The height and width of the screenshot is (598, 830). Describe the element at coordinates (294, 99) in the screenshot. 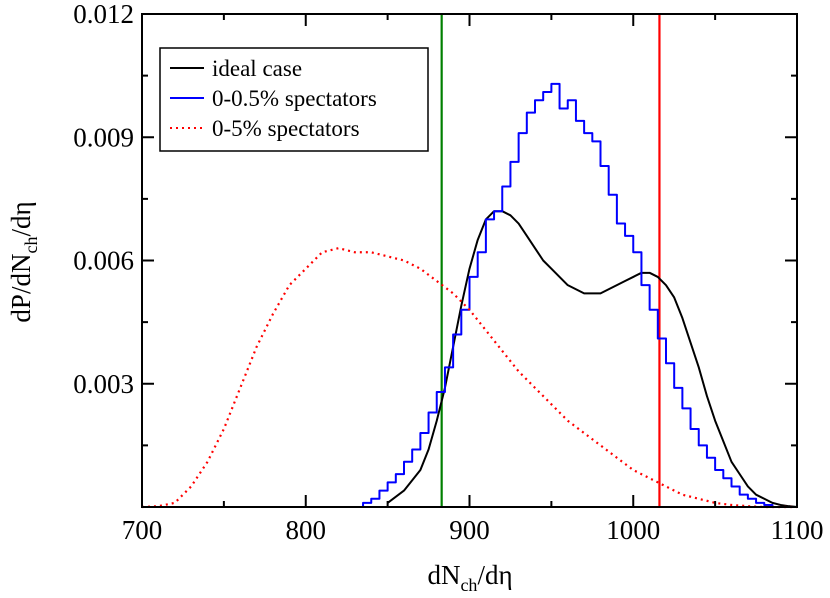

I see `legend-box` at that location.